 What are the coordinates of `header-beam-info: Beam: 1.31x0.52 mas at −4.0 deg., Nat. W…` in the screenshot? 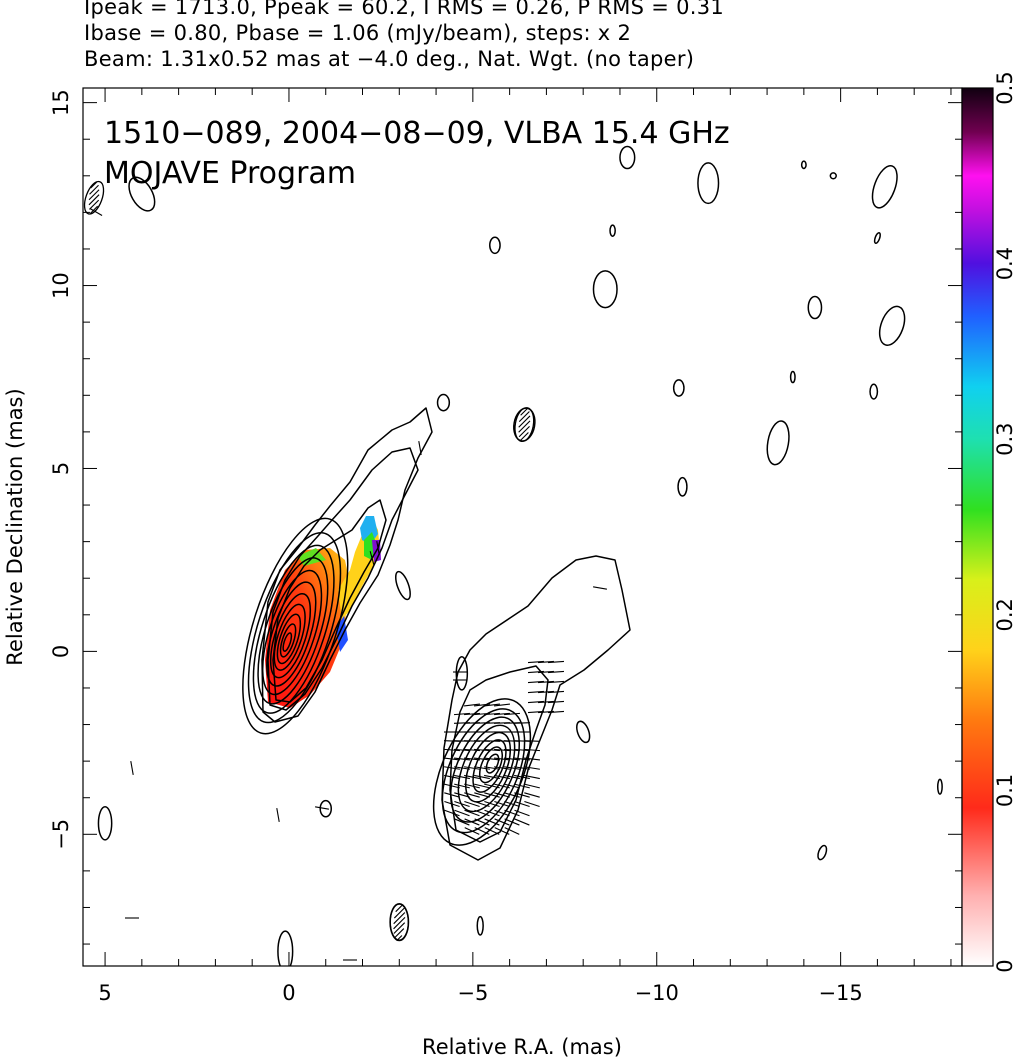 It's located at (389, 59).